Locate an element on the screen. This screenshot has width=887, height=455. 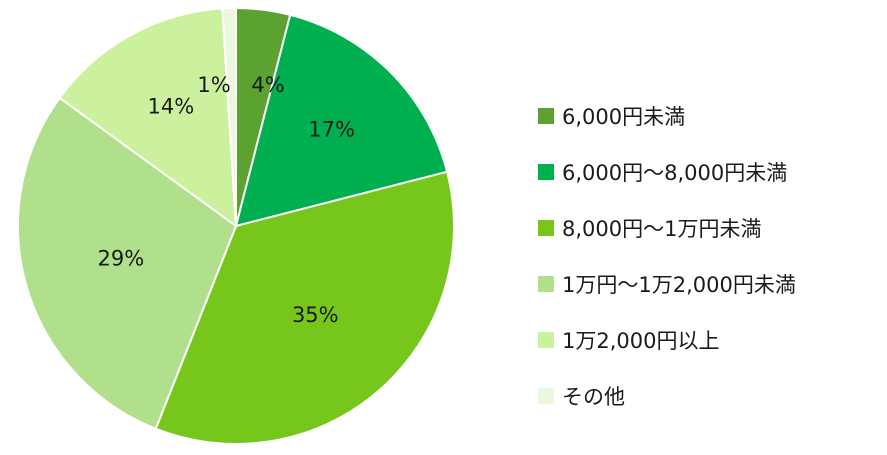
legend-item: 6,000円未満 is located at coordinates (667, 116).